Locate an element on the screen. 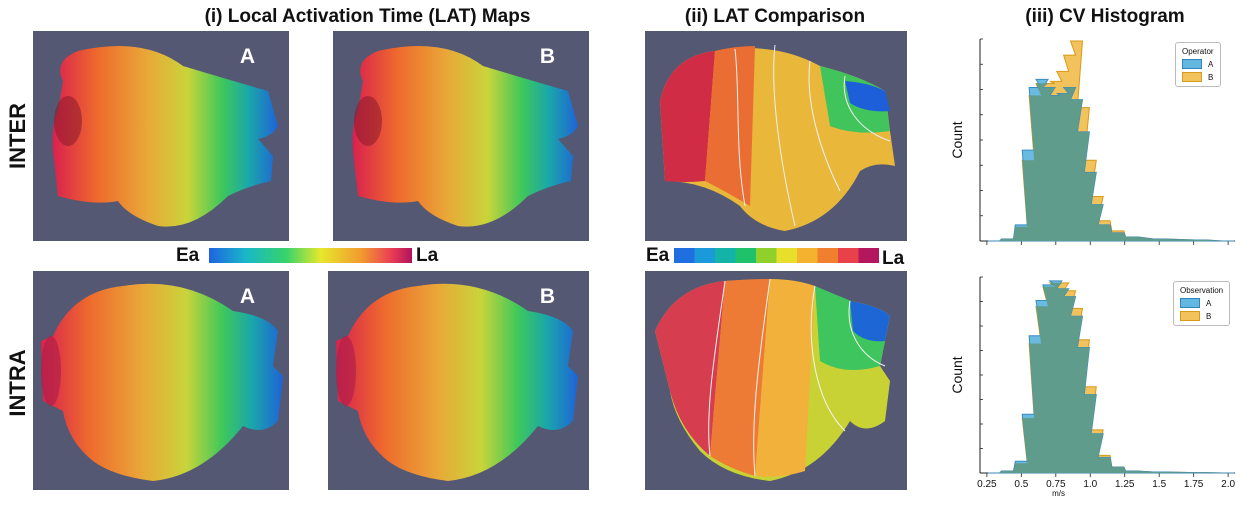  inter-lat-map-a: A is located at coordinates (161, 136).